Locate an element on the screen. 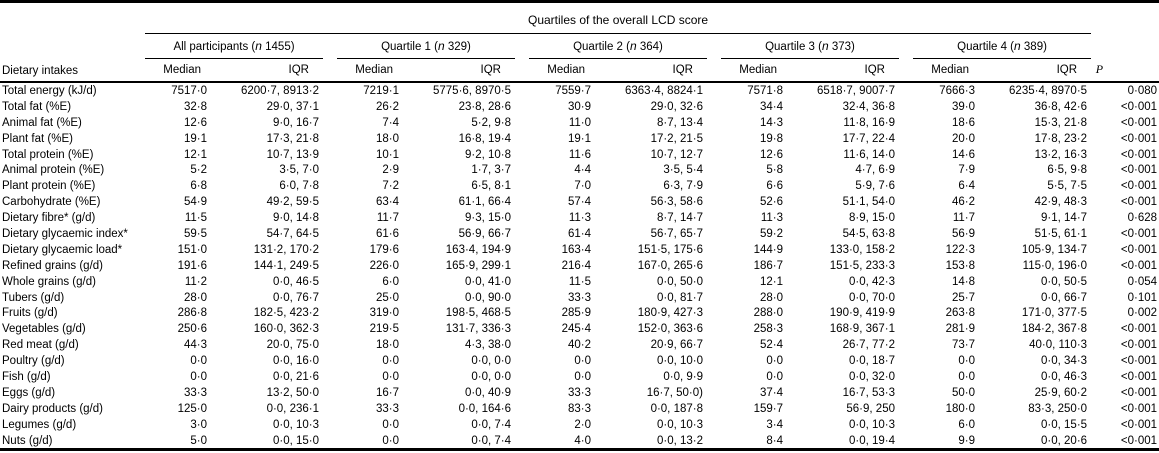 This screenshot has width=1159, height=453. median-value: 11·5 is located at coordinates (579, 281).